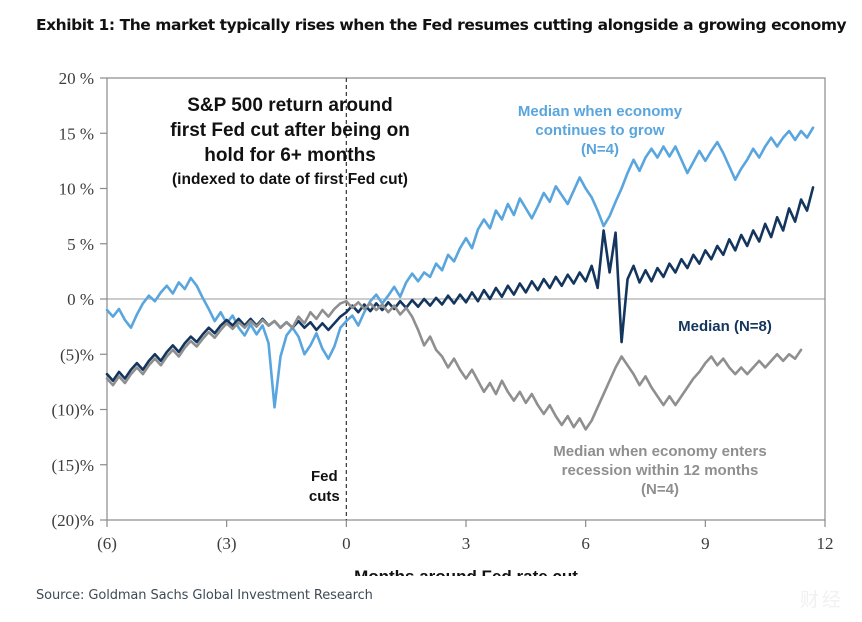 The image size is (862, 622). I want to click on y-tick-label: (10)%, so click(73, 410).